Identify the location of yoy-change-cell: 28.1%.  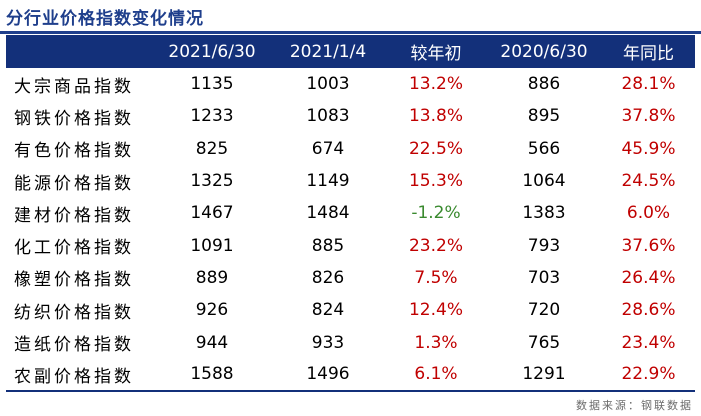
(648, 84).